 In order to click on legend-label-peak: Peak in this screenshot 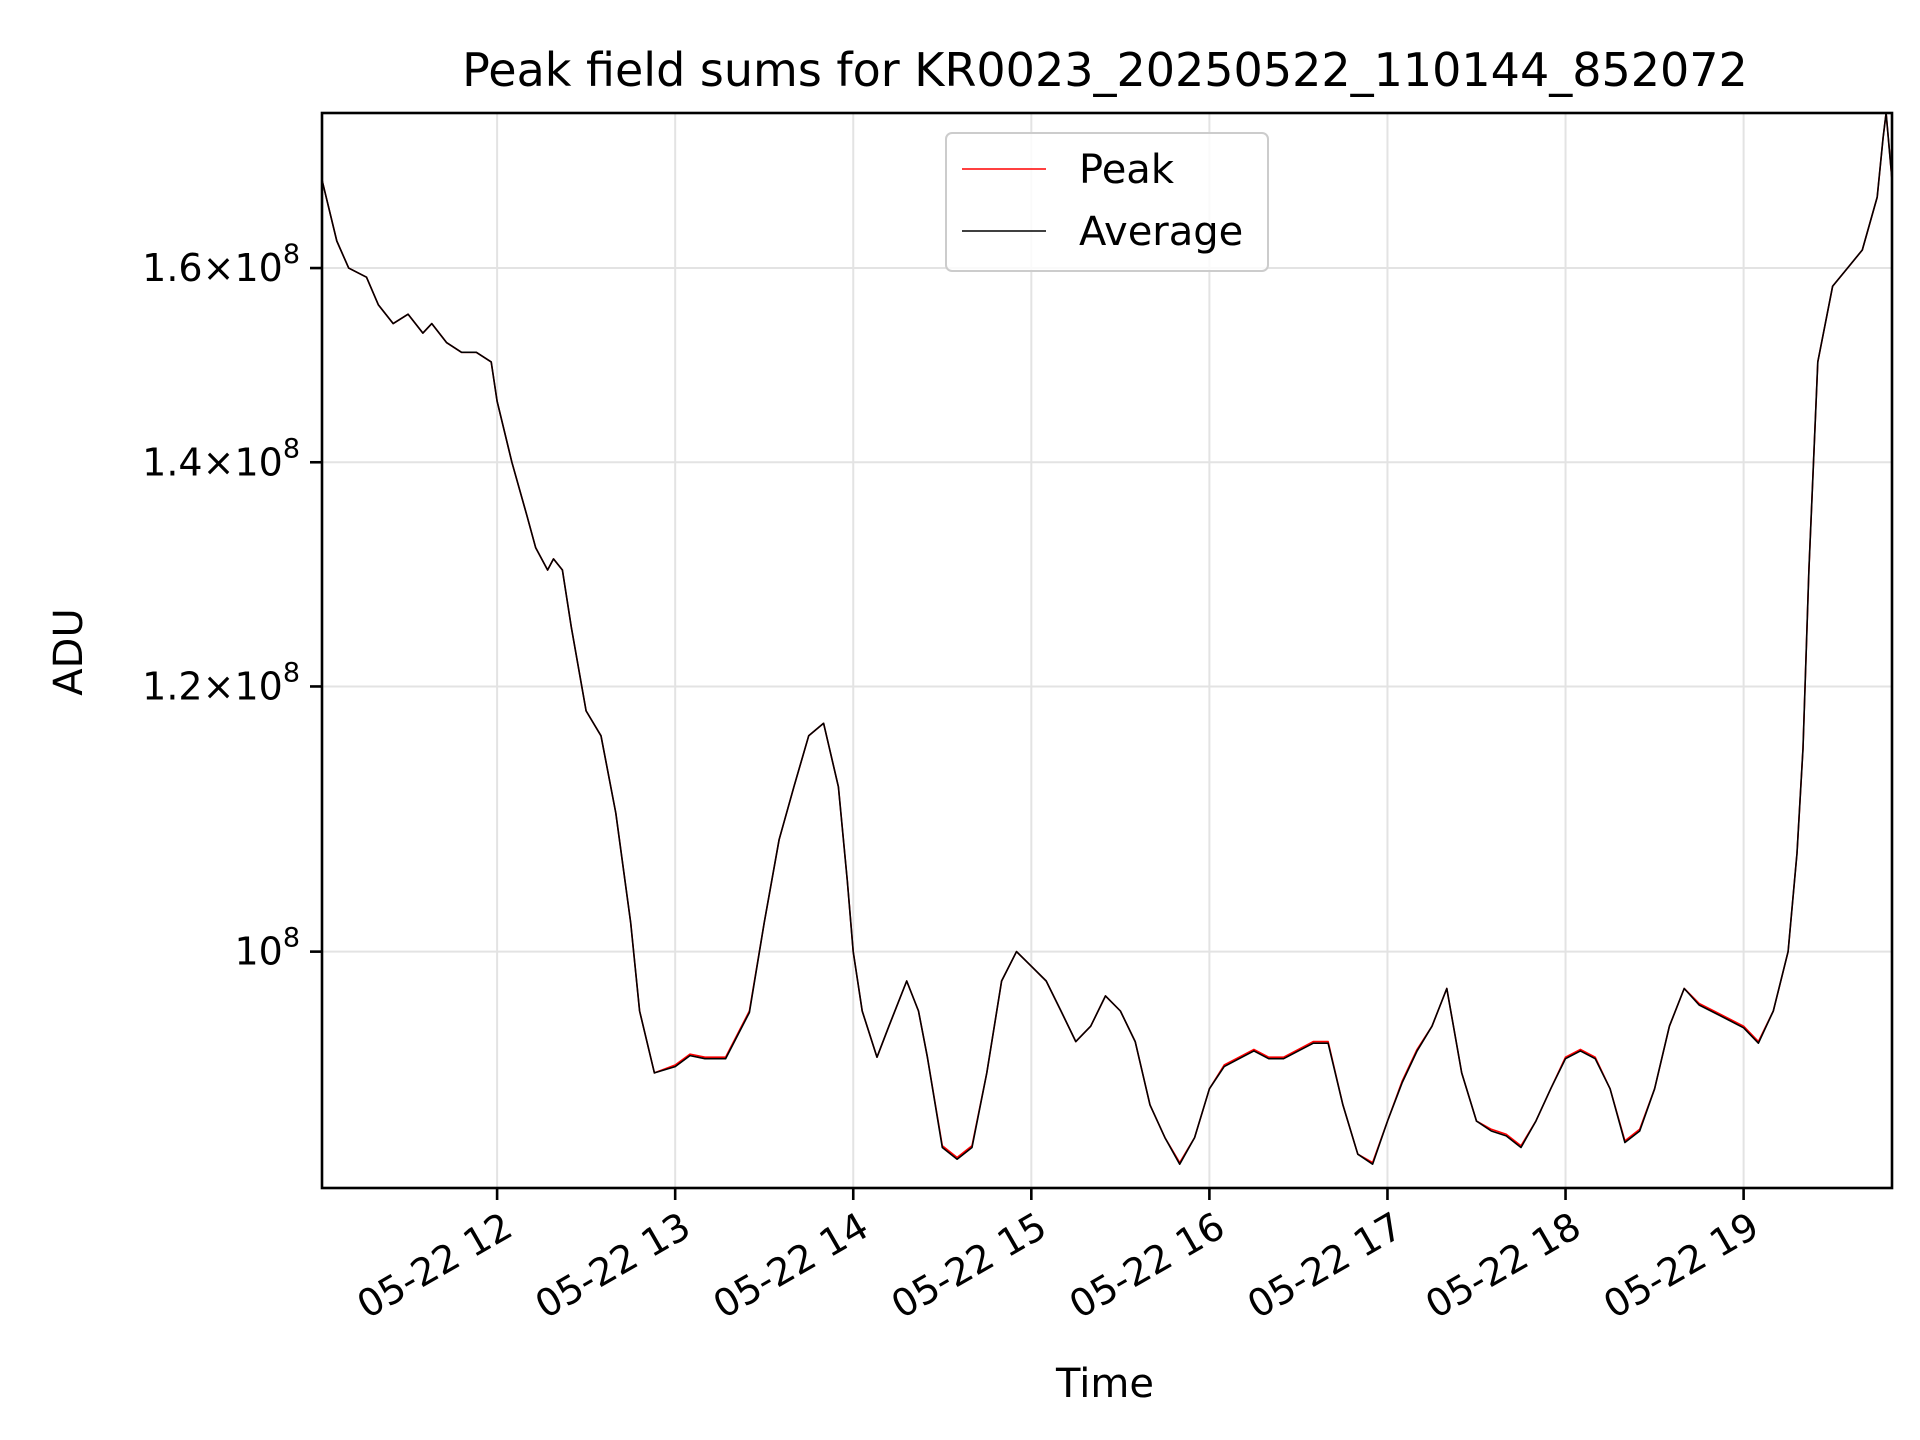, I will do `click(1127, 170)`.